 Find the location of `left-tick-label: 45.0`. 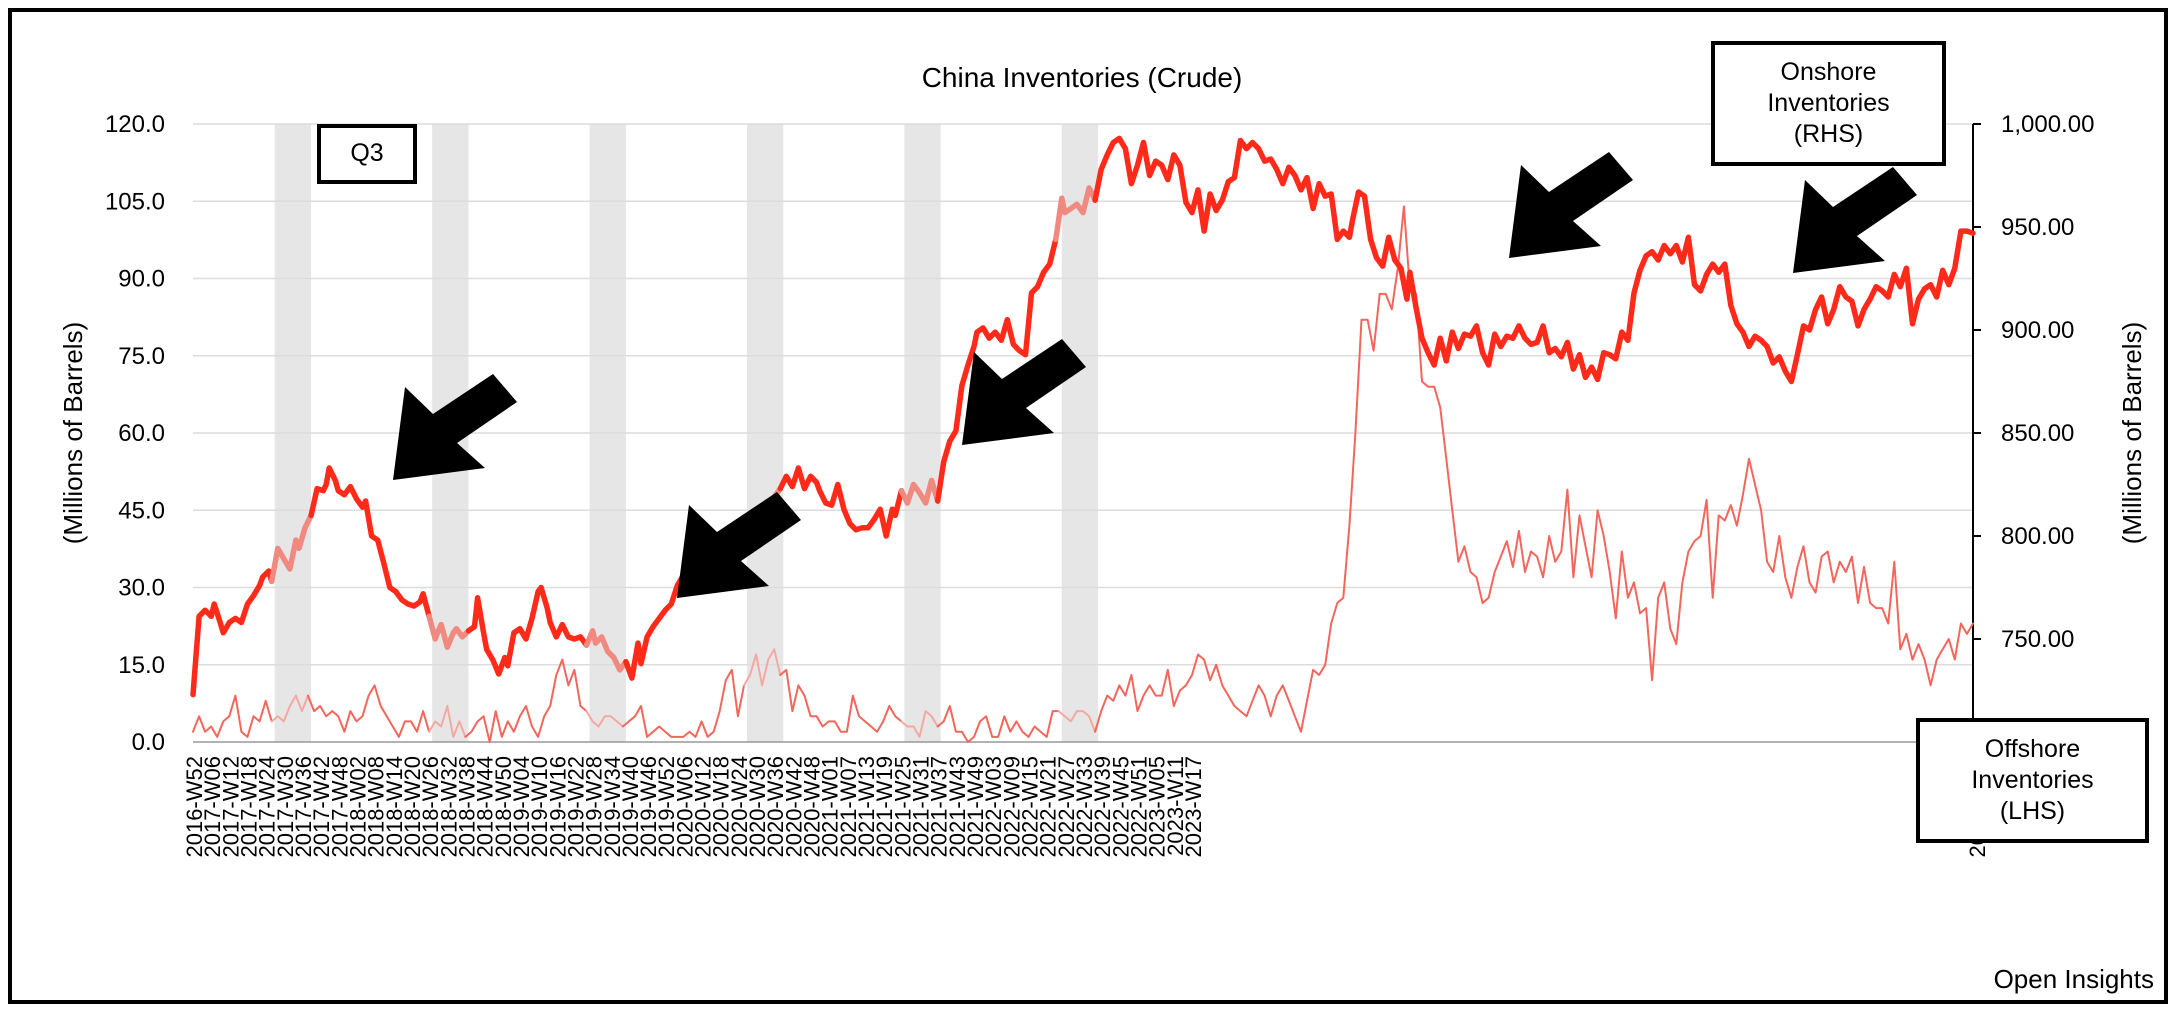

left-tick-label: 45.0 is located at coordinates (141, 510).